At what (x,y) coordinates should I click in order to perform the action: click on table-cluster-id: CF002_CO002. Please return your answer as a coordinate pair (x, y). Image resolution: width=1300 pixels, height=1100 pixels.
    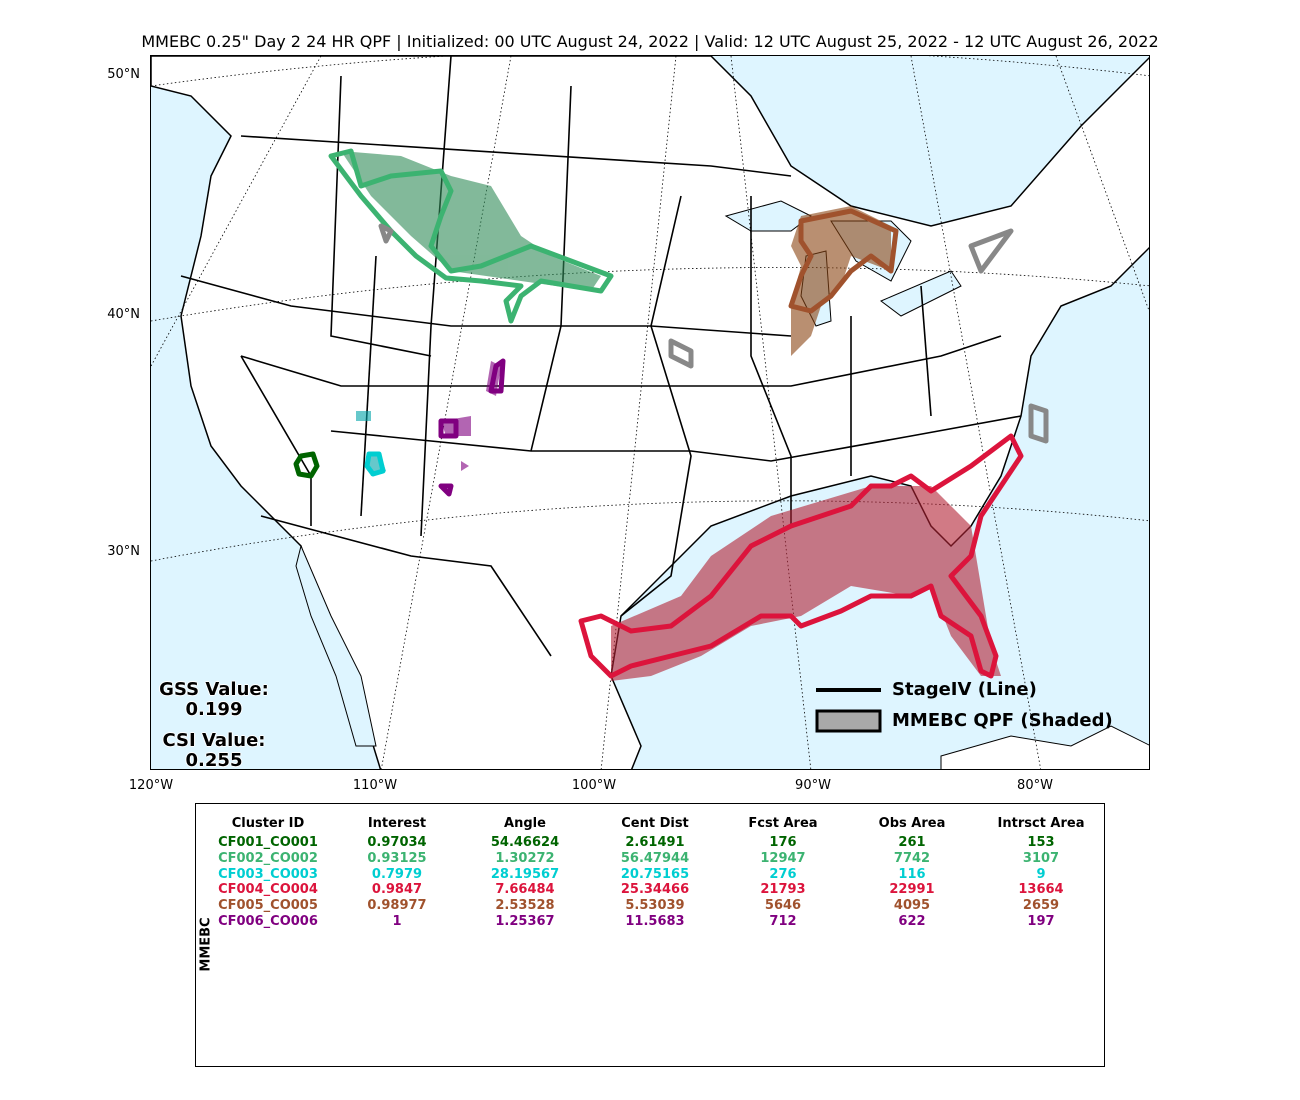
    Looking at the image, I should click on (268, 858).